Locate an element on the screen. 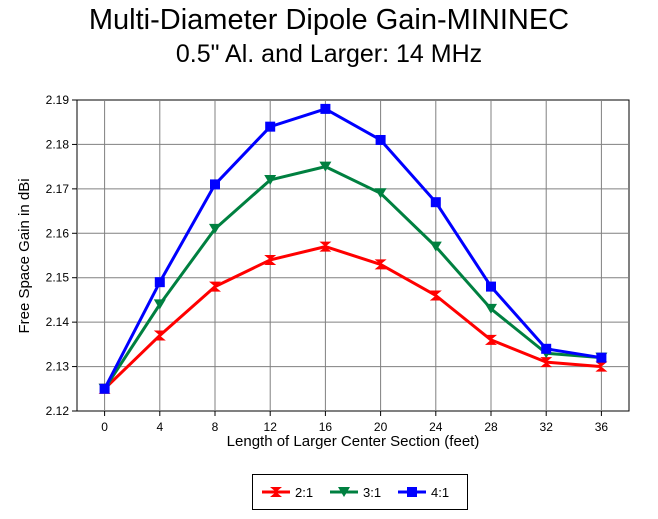  x-tick-label: 8 is located at coordinates (215, 427).